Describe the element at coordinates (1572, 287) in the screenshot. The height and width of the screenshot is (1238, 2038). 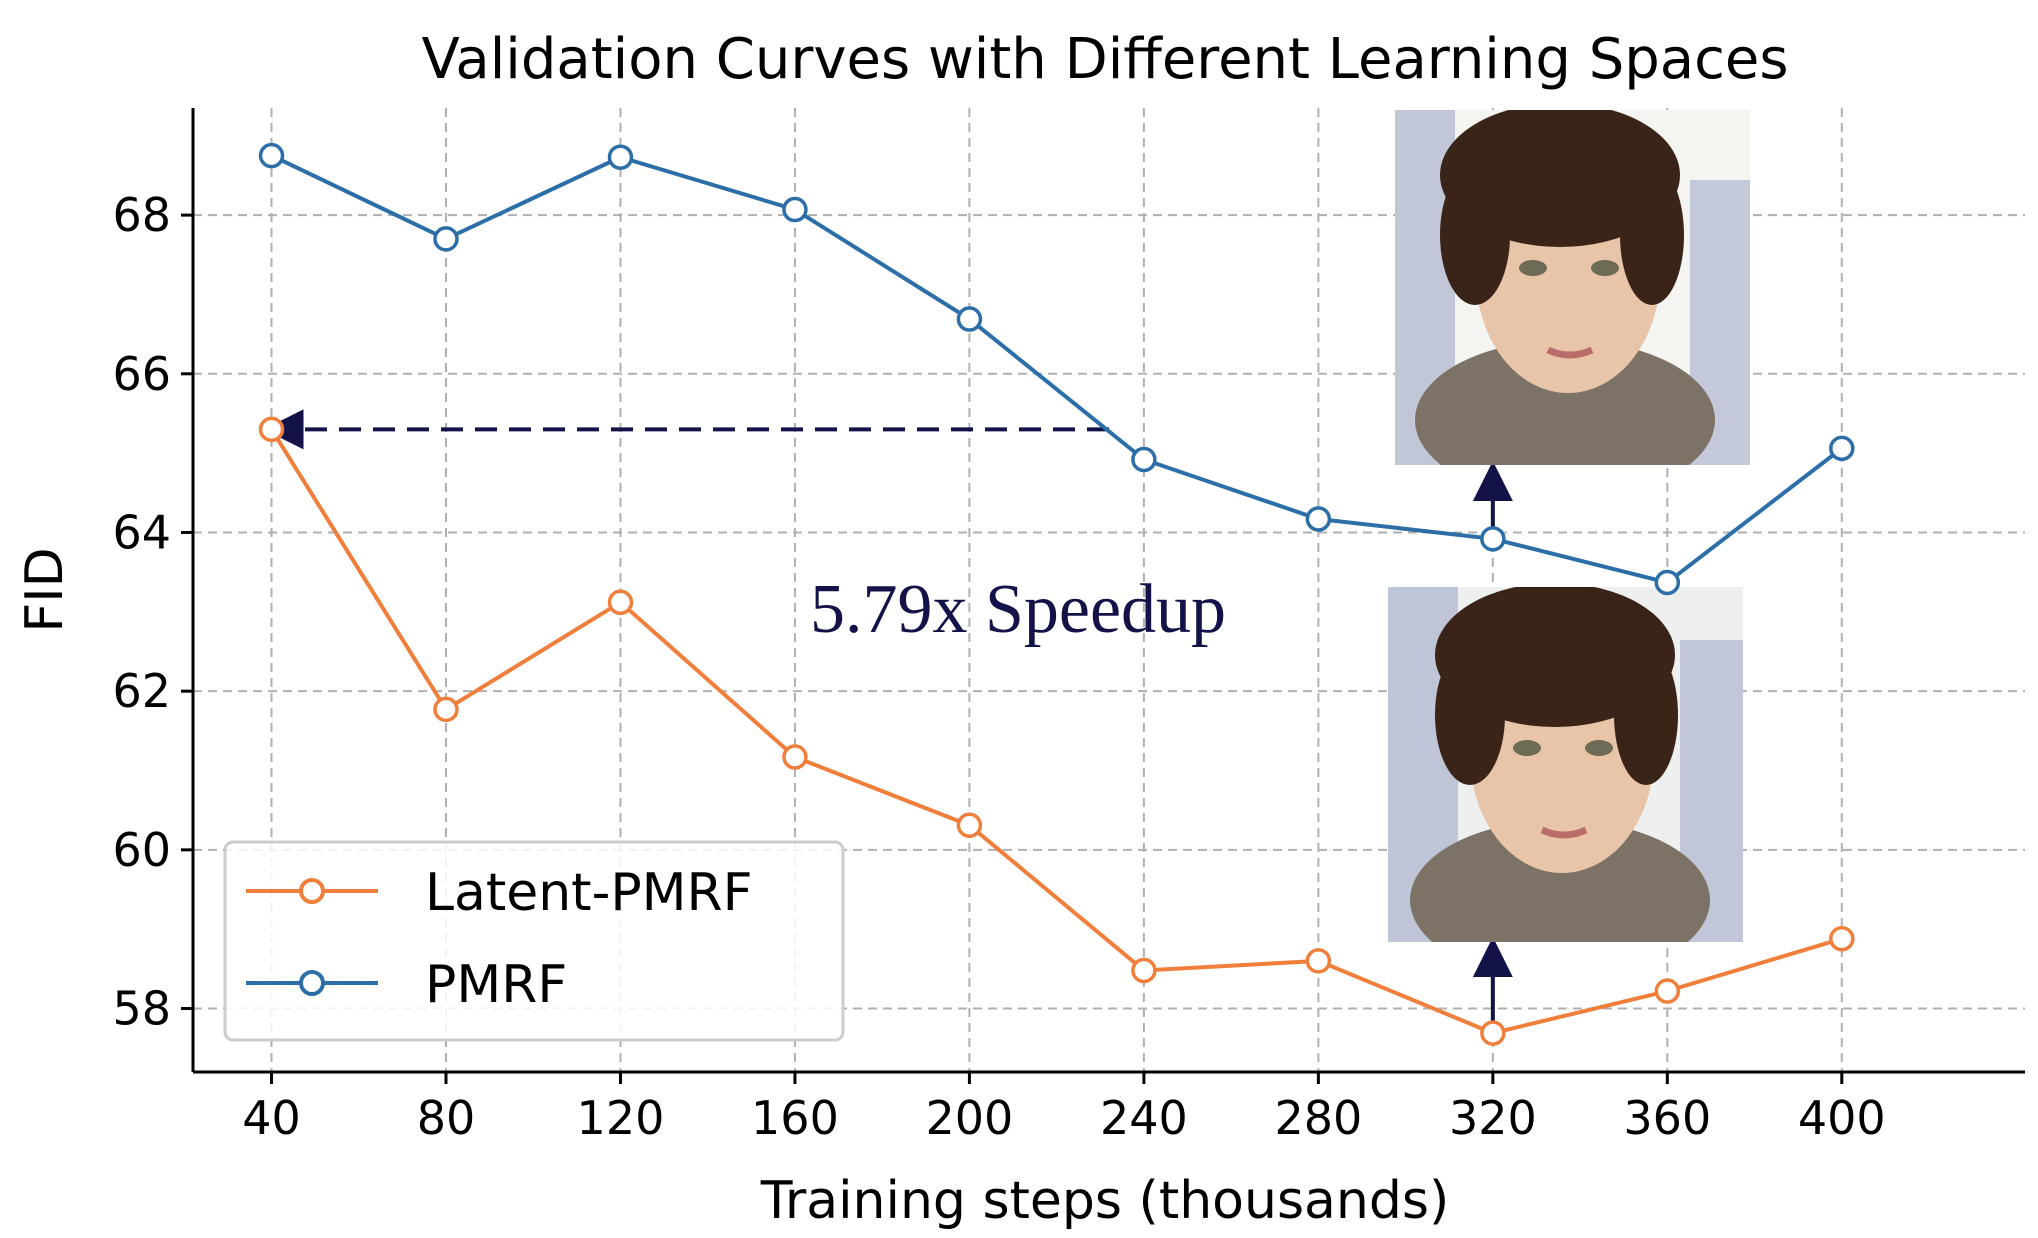
I see `pmrf-sample-photo` at that location.